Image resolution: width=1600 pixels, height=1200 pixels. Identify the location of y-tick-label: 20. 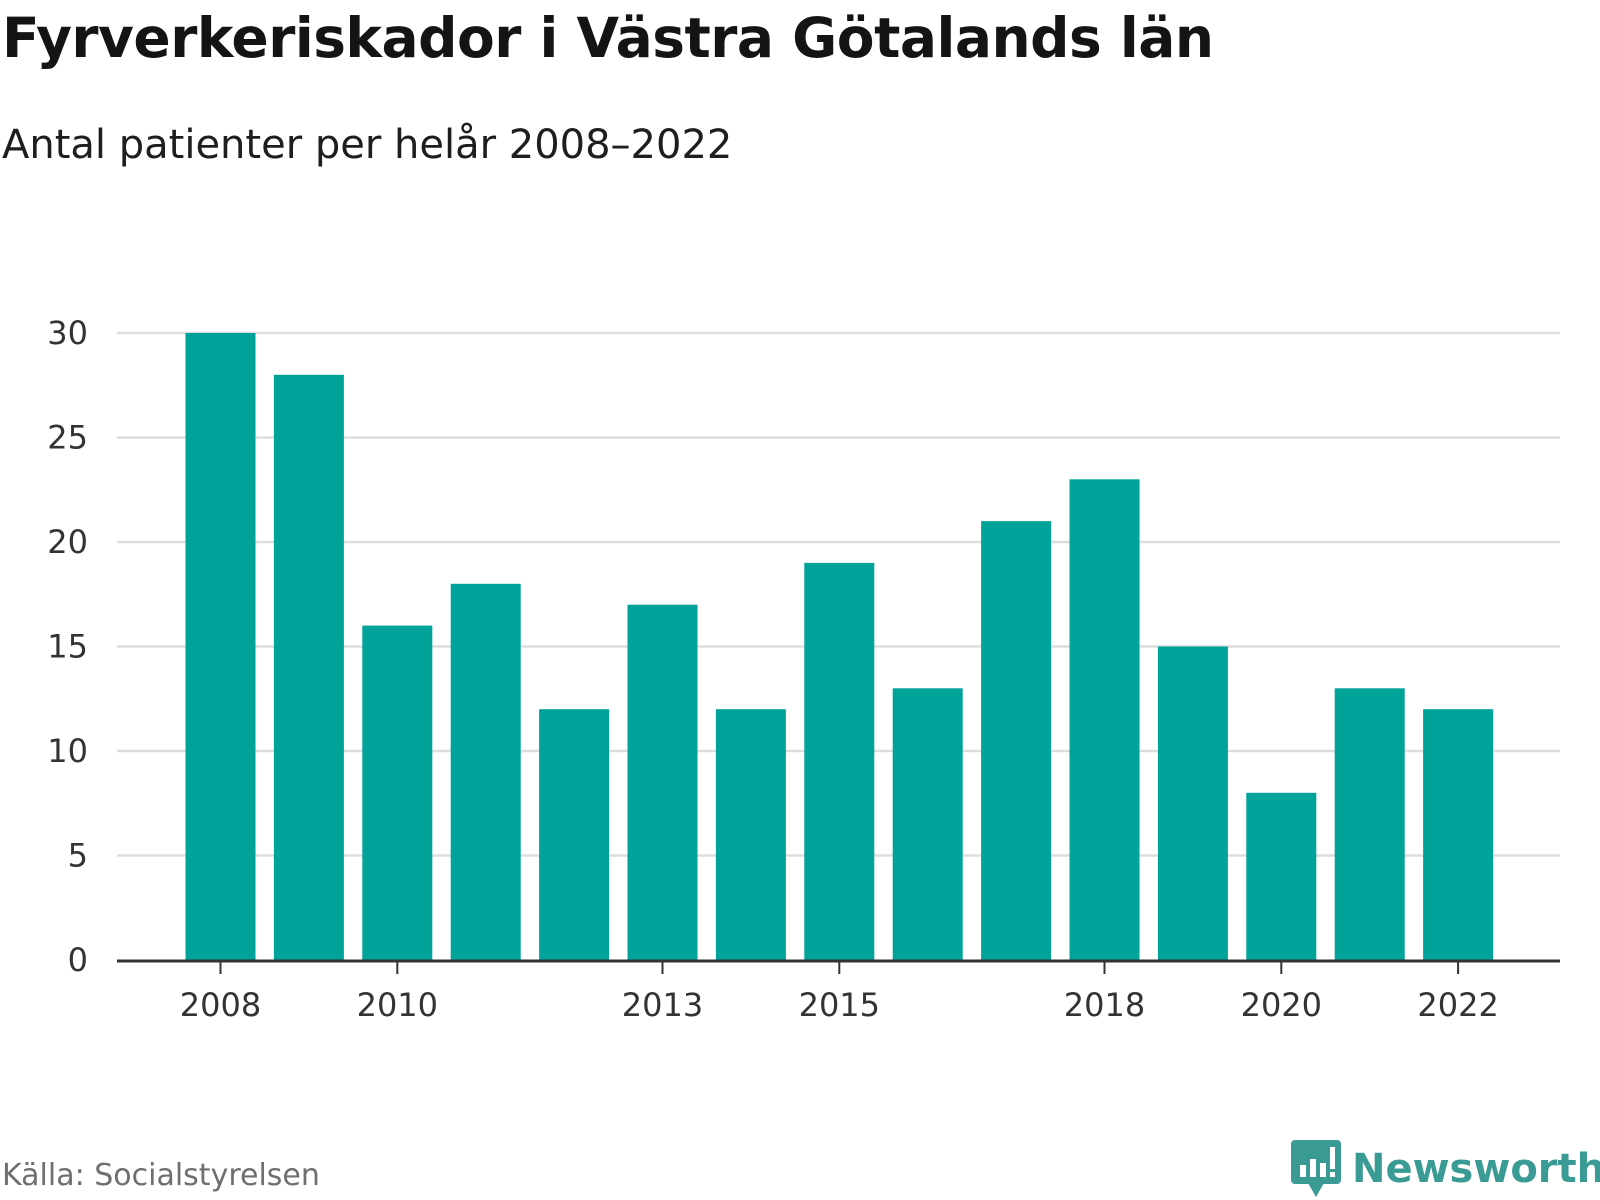
(67, 542).